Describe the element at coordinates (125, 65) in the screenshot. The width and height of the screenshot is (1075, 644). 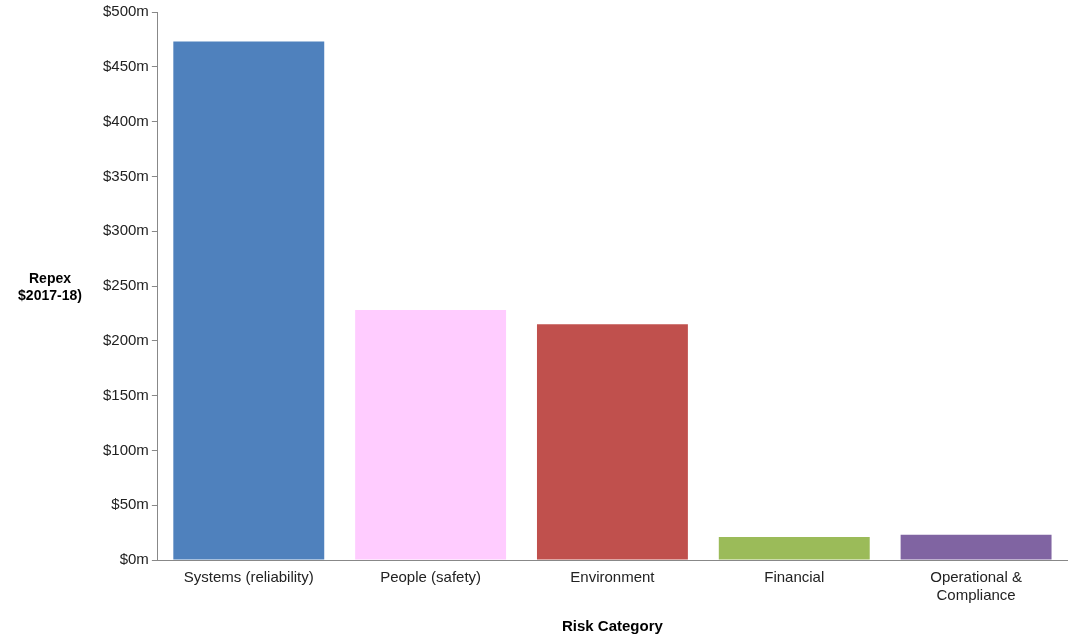
I see `y-tick-label: $450m` at that location.